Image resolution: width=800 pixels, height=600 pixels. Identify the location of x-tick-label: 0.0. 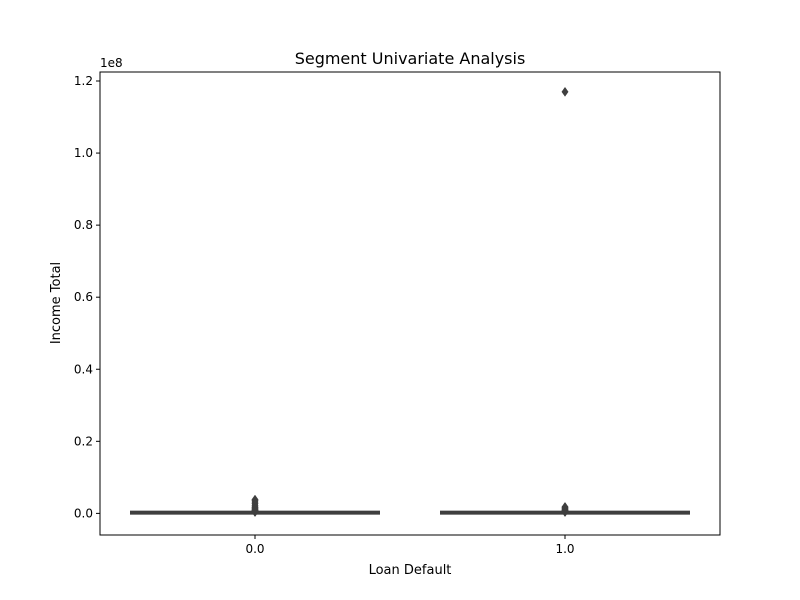
(254, 549).